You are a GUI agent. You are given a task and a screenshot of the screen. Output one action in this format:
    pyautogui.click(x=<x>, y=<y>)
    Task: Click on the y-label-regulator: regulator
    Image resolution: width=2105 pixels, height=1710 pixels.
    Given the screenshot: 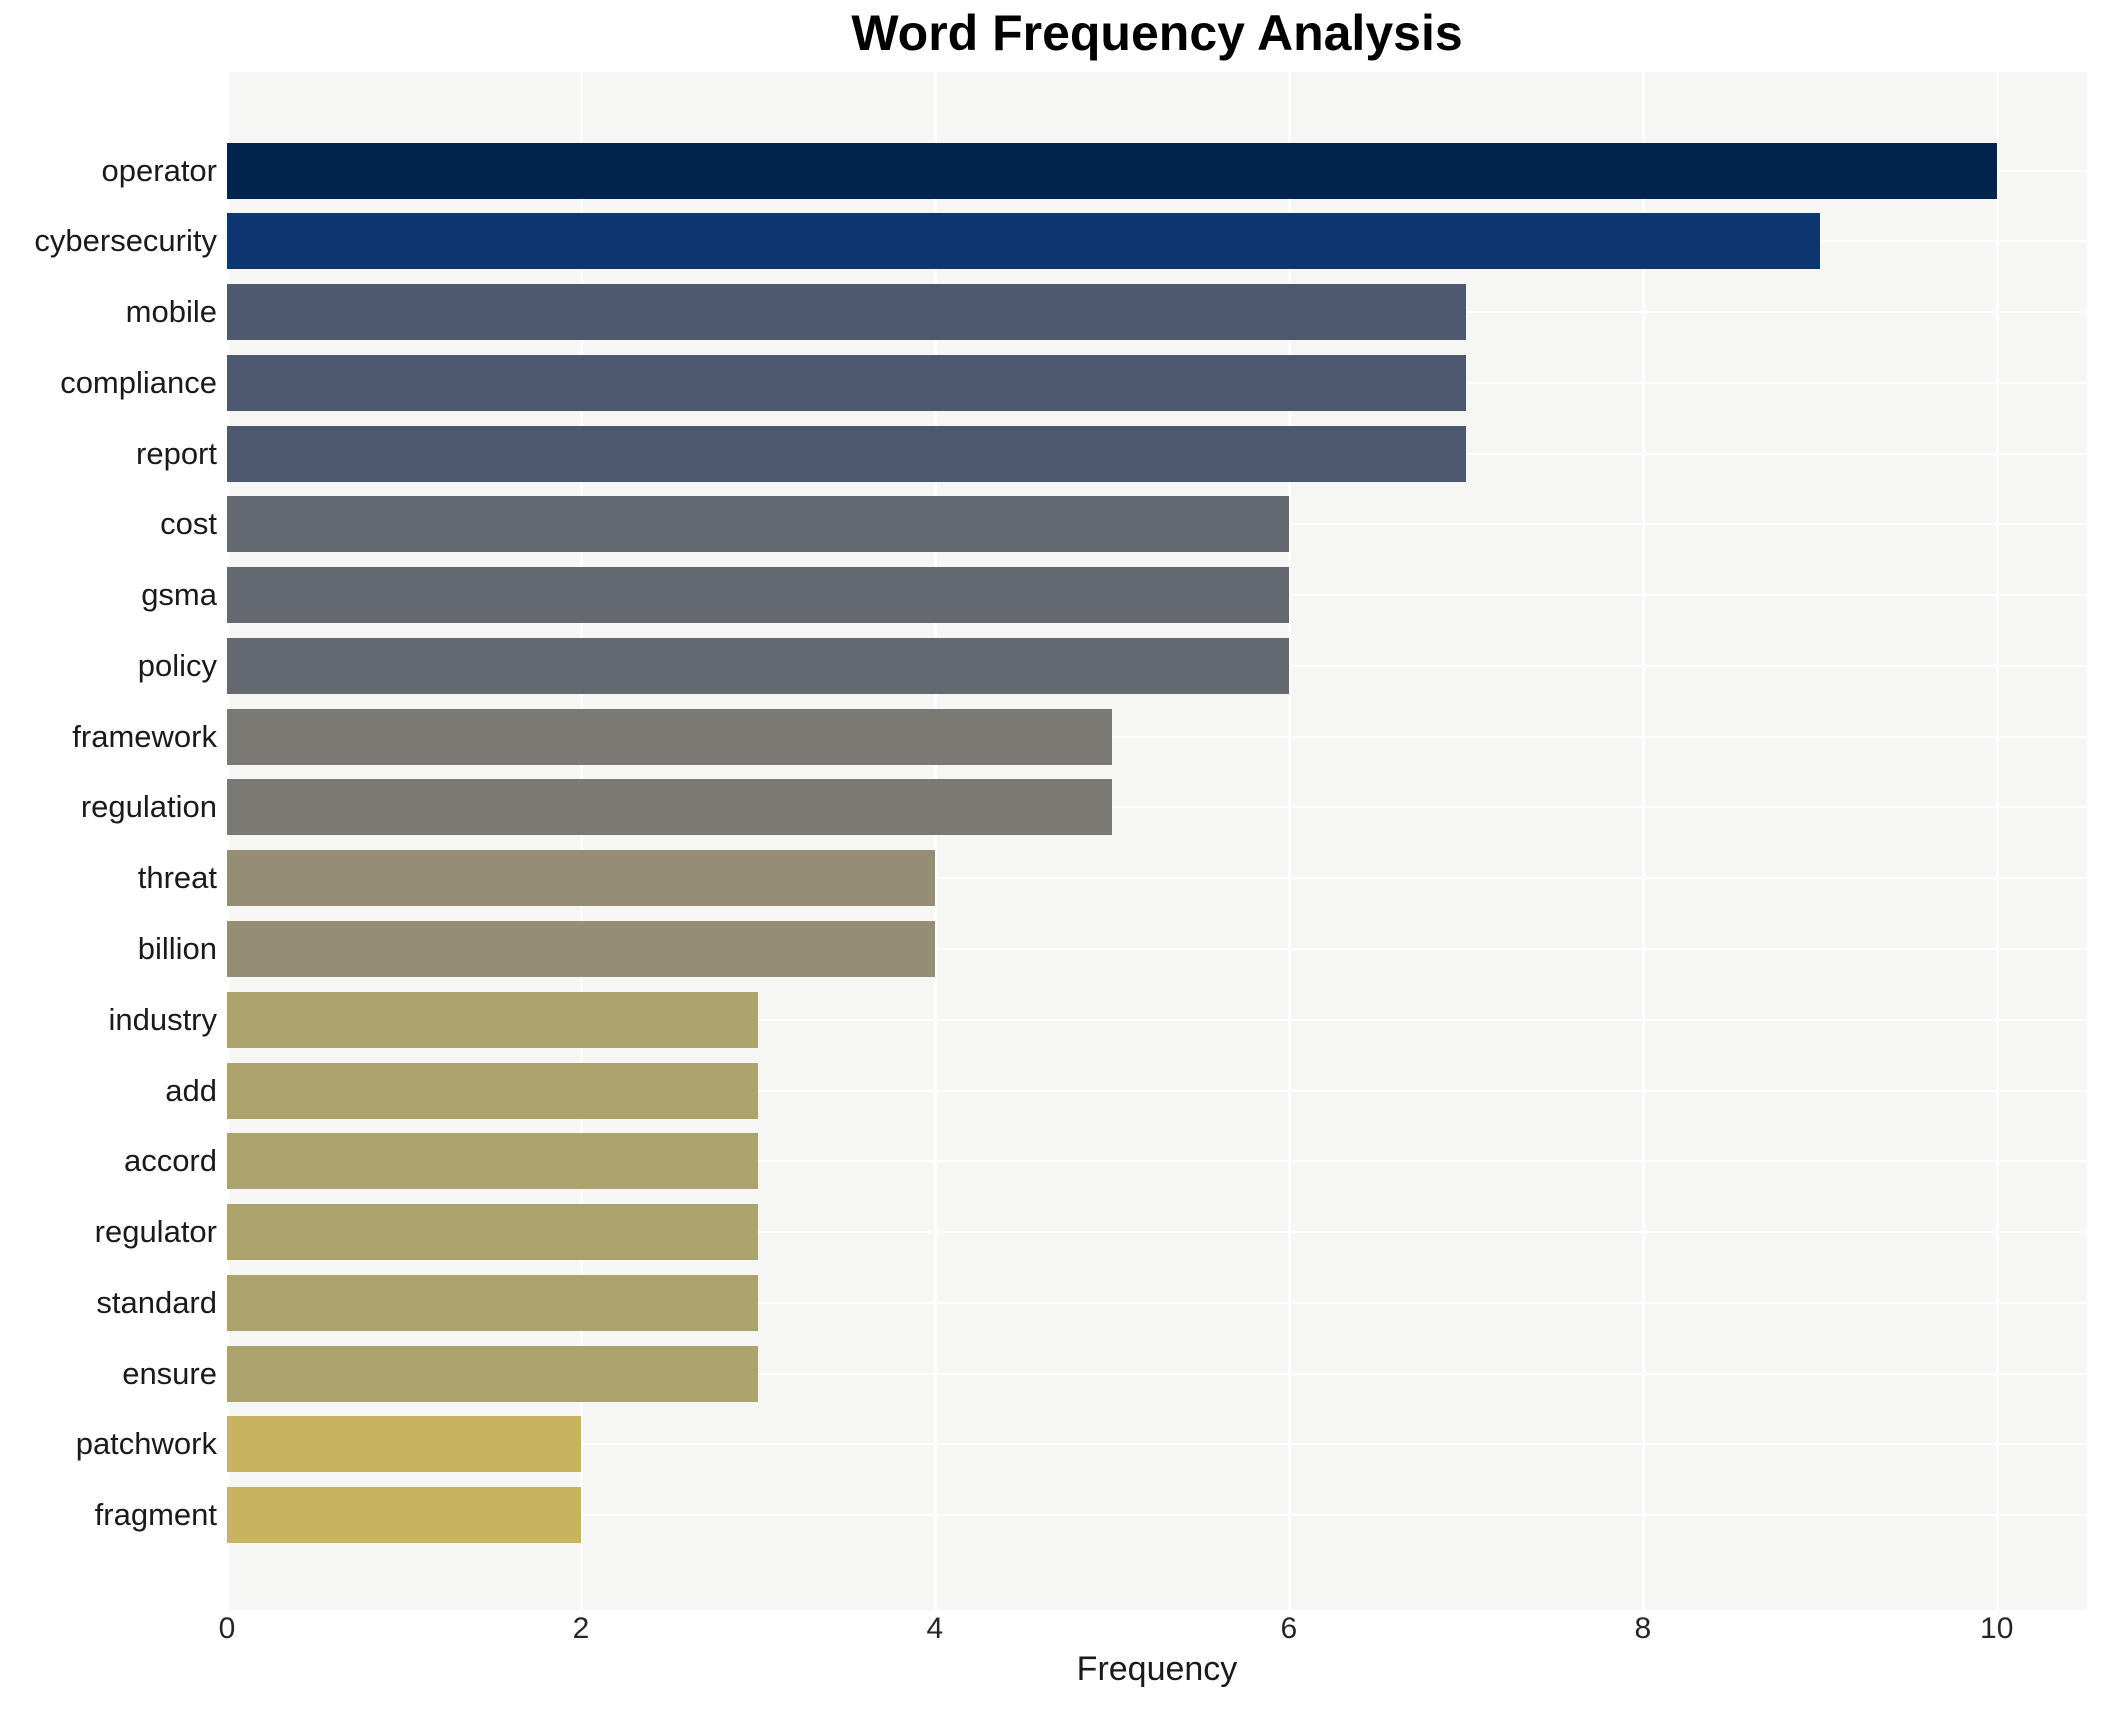 What is the action you would take?
    pyautogui.click(x=155, y=1232)
    